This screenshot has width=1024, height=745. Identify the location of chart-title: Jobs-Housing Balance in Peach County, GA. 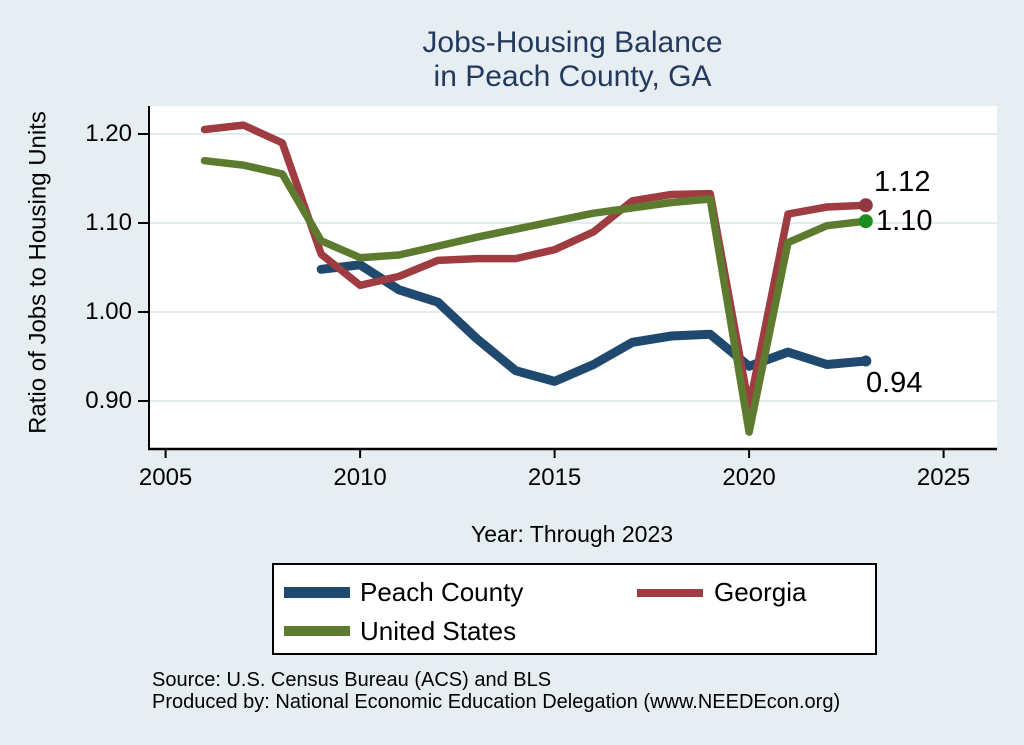
(572, 60).